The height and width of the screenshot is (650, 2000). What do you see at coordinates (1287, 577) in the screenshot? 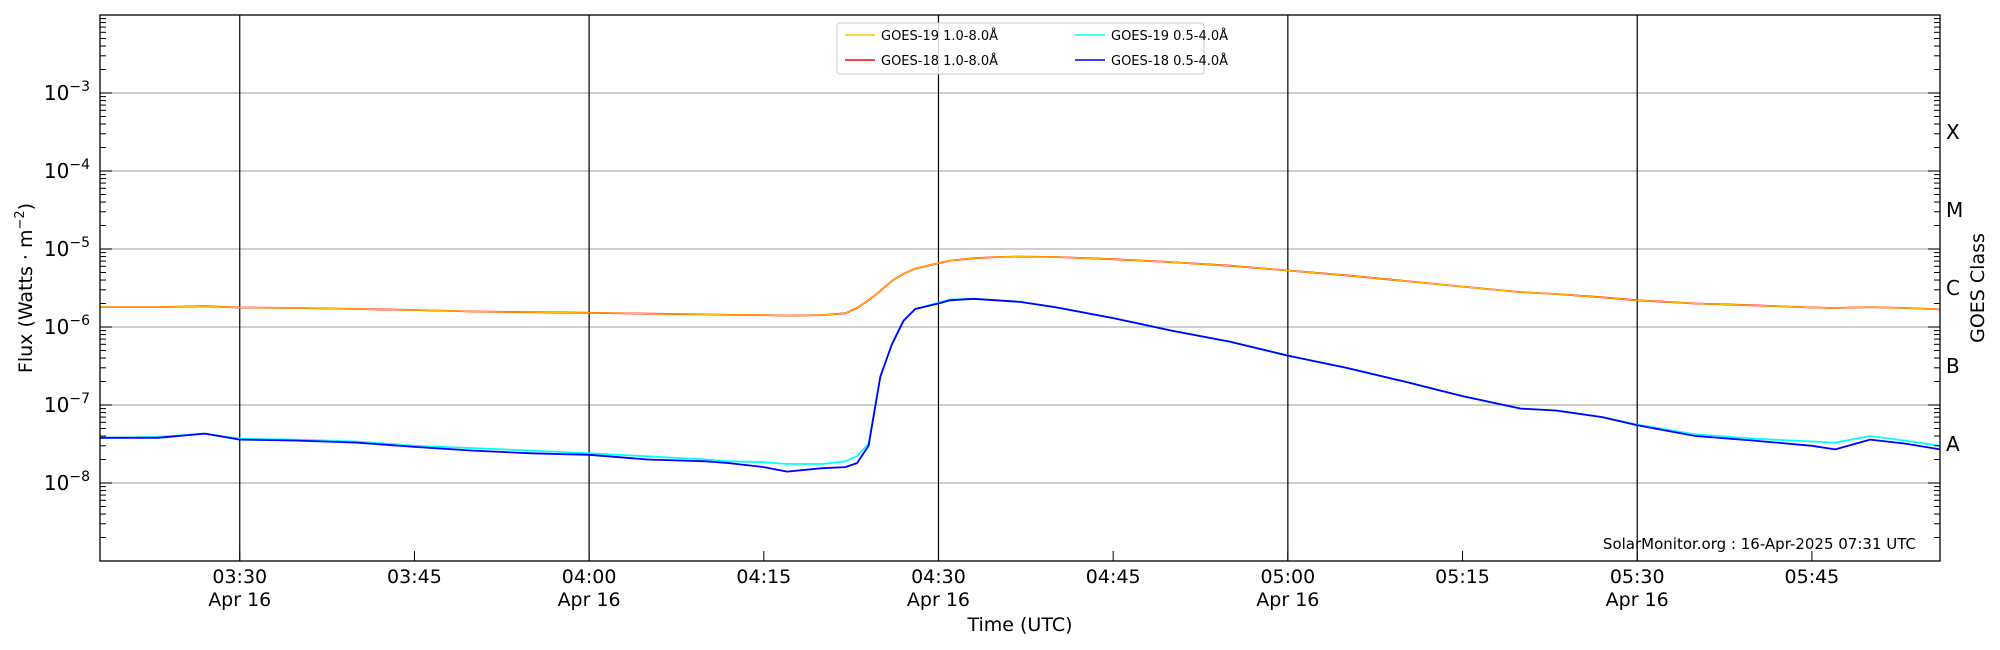
I see `x-tick-label: 05:00` at bounding box center [1287, 577].